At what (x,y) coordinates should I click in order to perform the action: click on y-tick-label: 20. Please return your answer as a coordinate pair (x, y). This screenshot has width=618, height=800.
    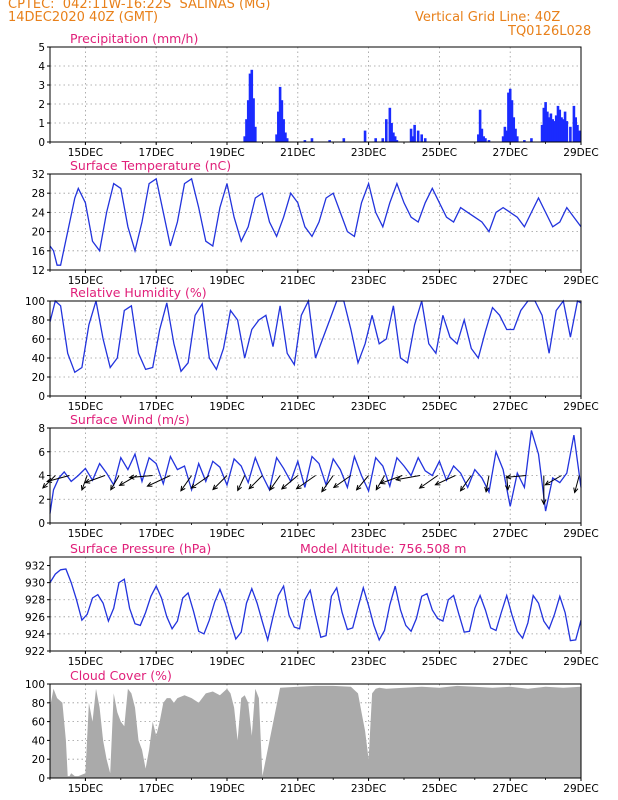
    Looking at the image, I should click on (38, 233).